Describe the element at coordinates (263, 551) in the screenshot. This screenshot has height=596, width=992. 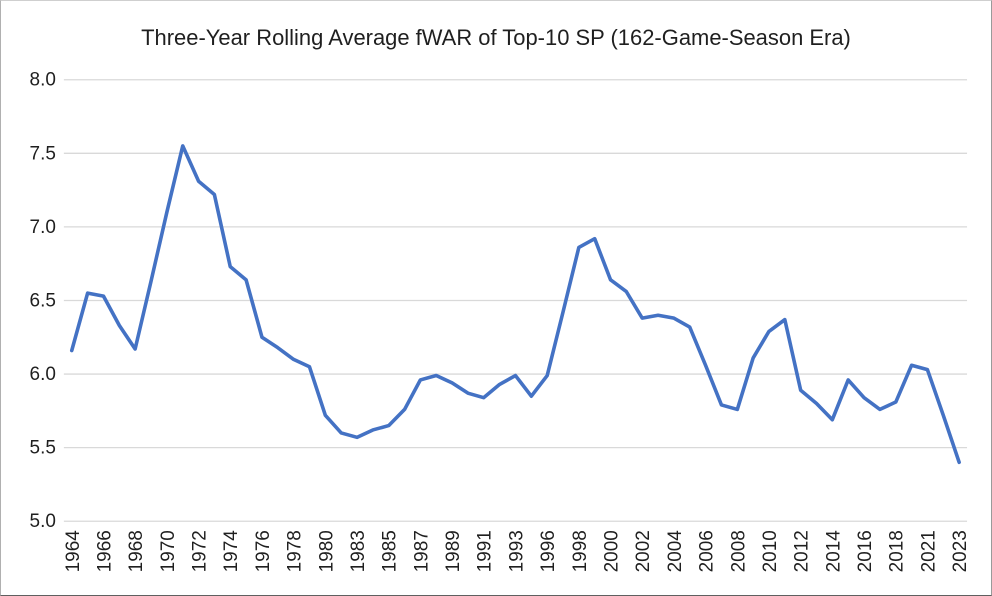
I see `x-axis-tick-label: 1976` at that location.